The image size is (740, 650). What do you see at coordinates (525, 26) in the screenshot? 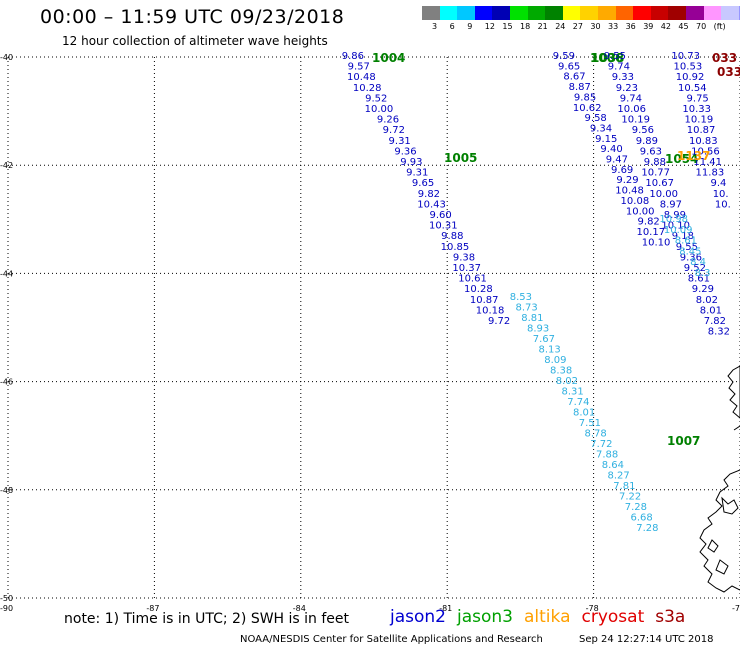
I see `color-tick-label: 18` at bounding box center [525, 26].